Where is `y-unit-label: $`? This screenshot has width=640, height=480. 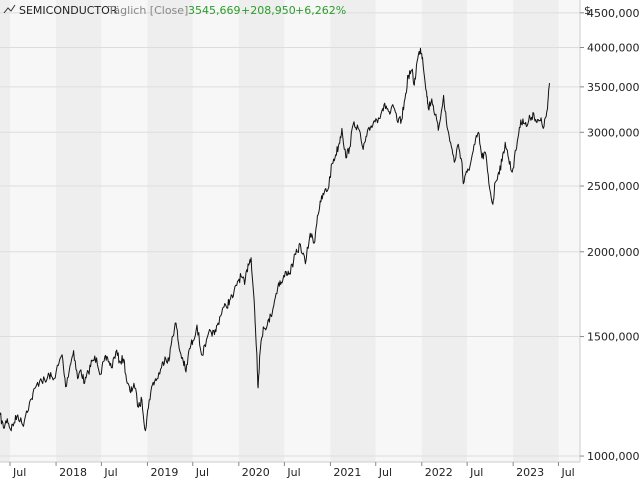
y-unit-label: $ is located at coordinates (587, 10).